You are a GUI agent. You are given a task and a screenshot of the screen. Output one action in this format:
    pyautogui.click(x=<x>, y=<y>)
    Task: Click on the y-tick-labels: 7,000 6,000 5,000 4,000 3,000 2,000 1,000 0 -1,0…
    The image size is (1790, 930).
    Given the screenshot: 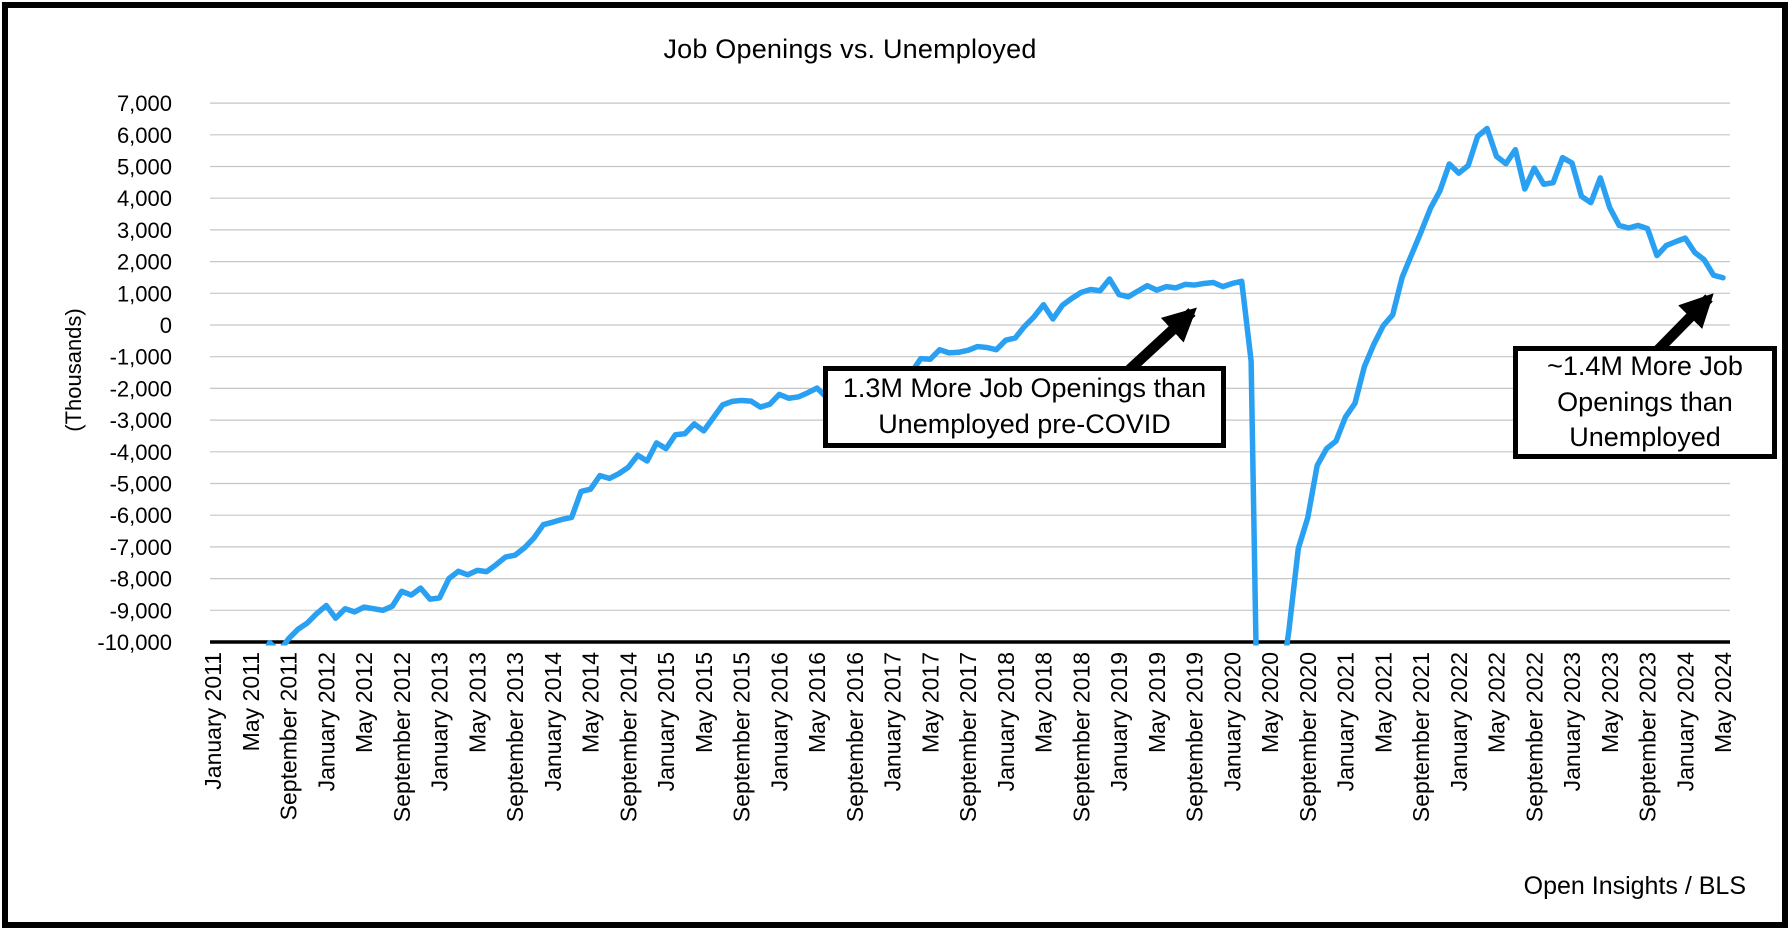 What is the action you would take?
    pyautogui.click(x=134, y=373)
    